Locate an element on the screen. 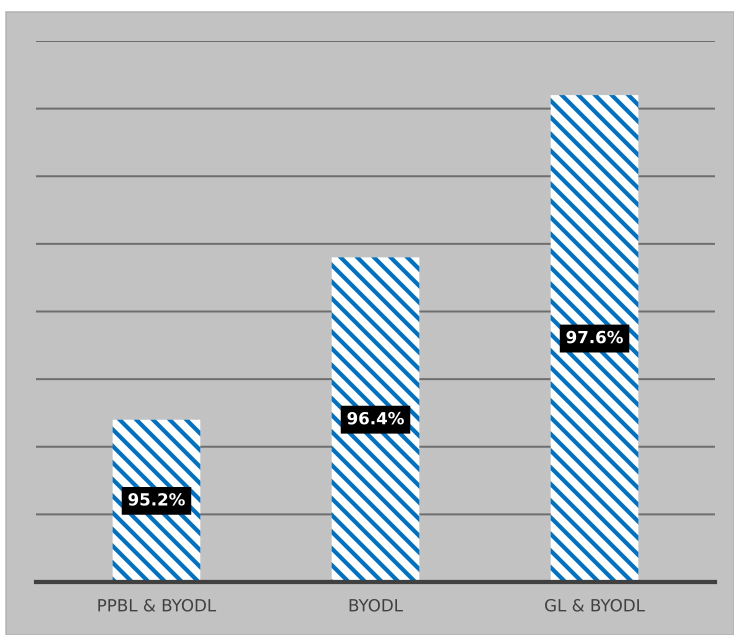 Image resolution: width=734 pixels, height=635 pixels. data-label: 97.6% is located at coordinates (594, 337).